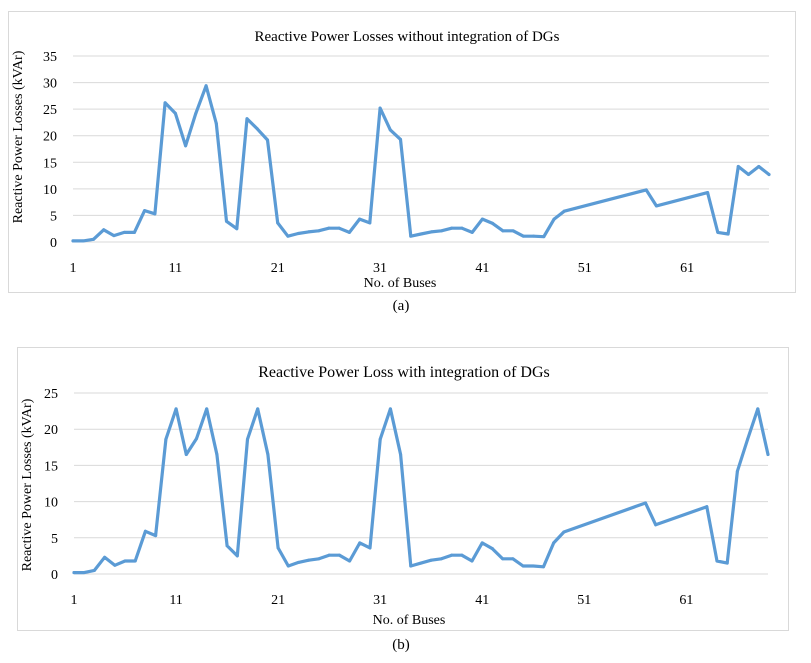 This screenshot has width=811, height=663. Describe the element at coordinates (175, 600) in the screenshot. I see `x-tick-label: 11` at that location.